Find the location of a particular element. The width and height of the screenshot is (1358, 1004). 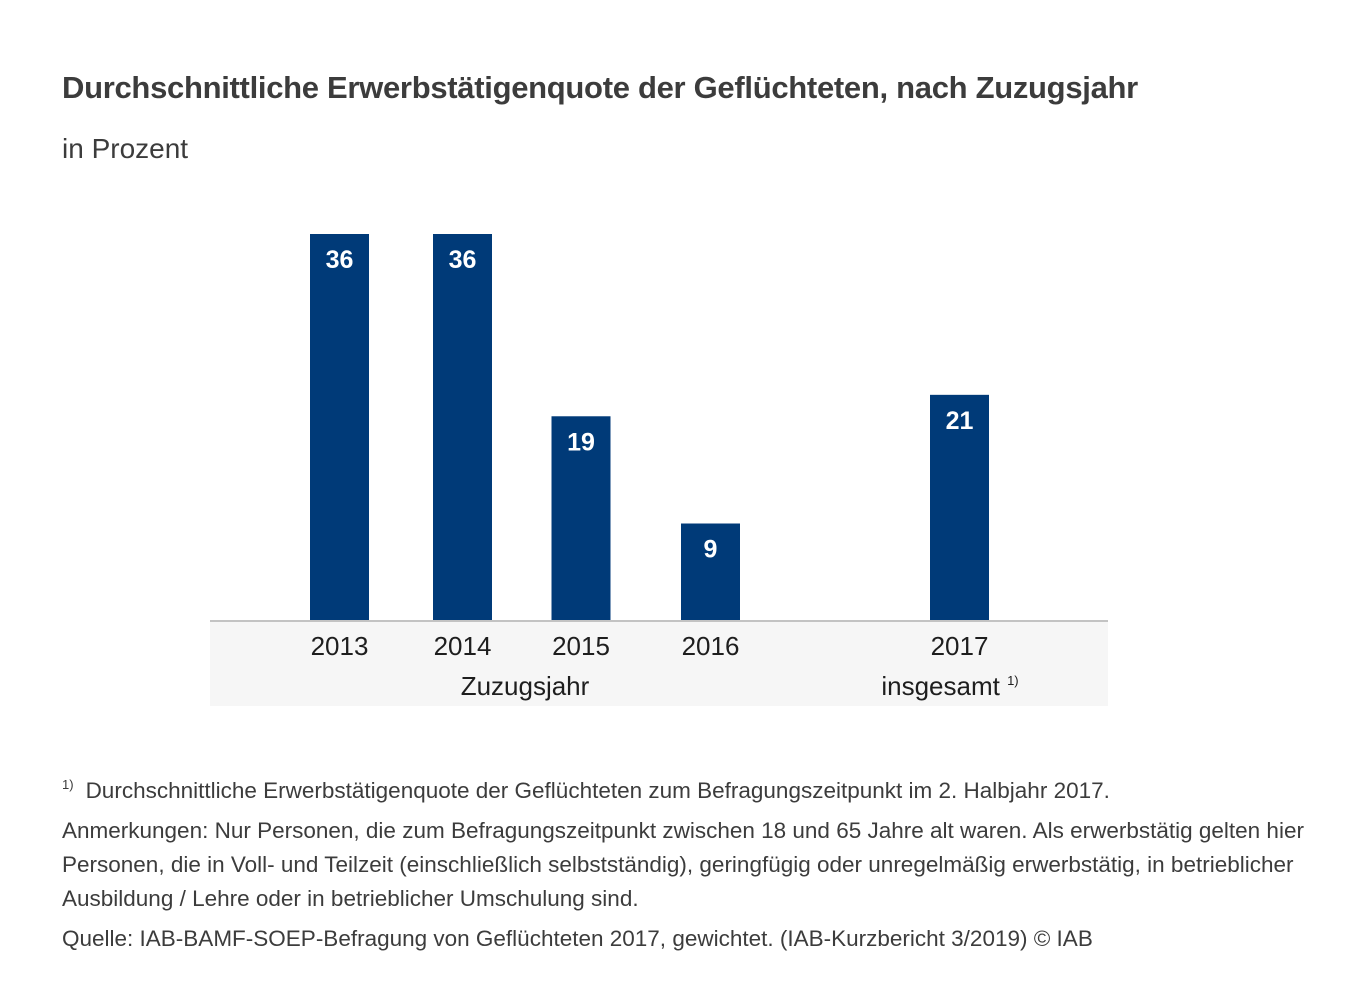

data-label-2016: 9 is located at coordinates (711, 550).